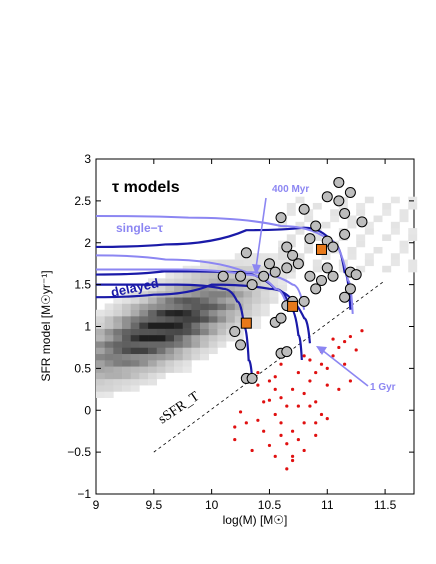 This screenshot has width=436, height=564. Describe the element at coordinates (82, 285) in the screenshot. I see `y-tick-label: 1.5` at that location.